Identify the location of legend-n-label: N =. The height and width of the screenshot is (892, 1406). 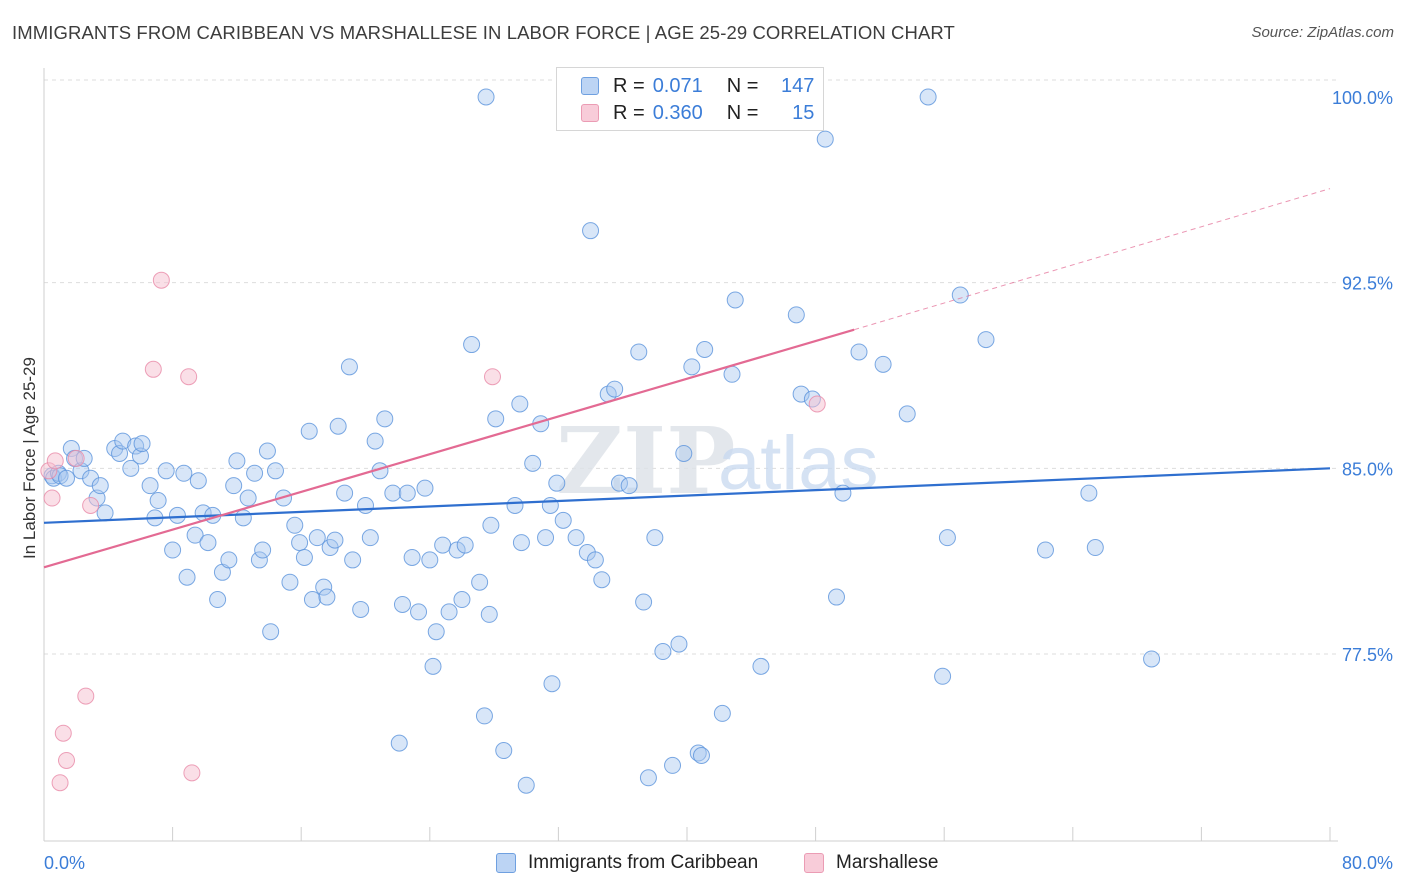
(742, 112).